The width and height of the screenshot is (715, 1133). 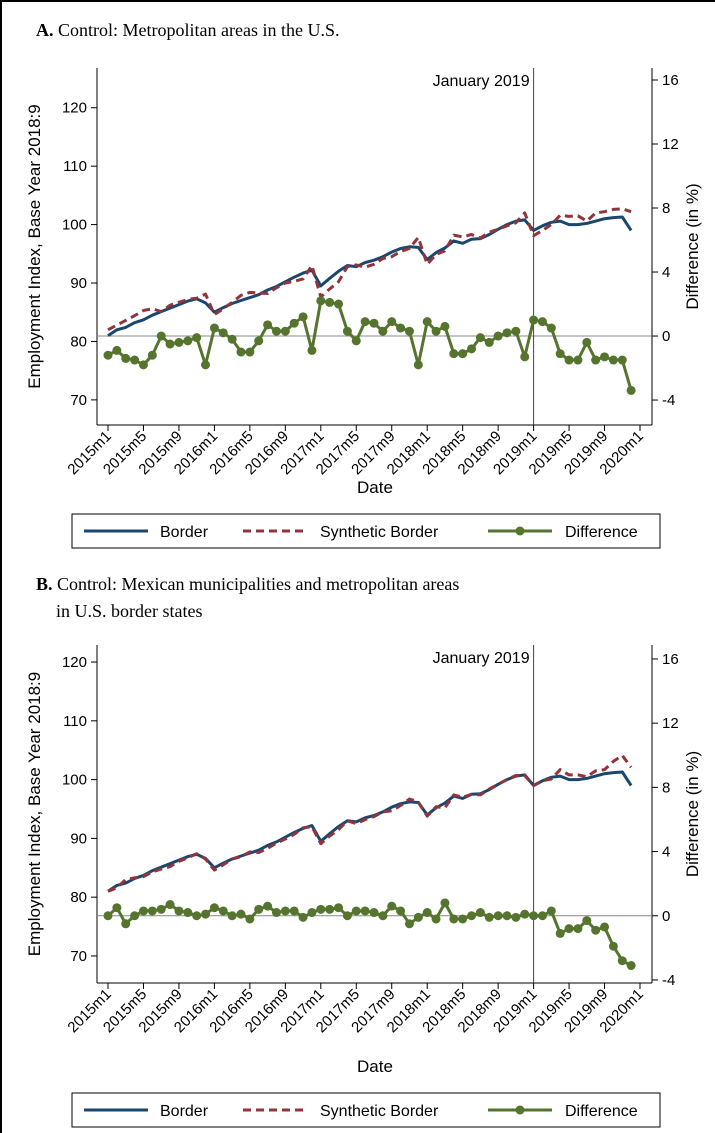 What do you see at coordinates (666, 916) in the screenshot?
I see `y2-tick-label: 0` at bounding box center [666, 916].